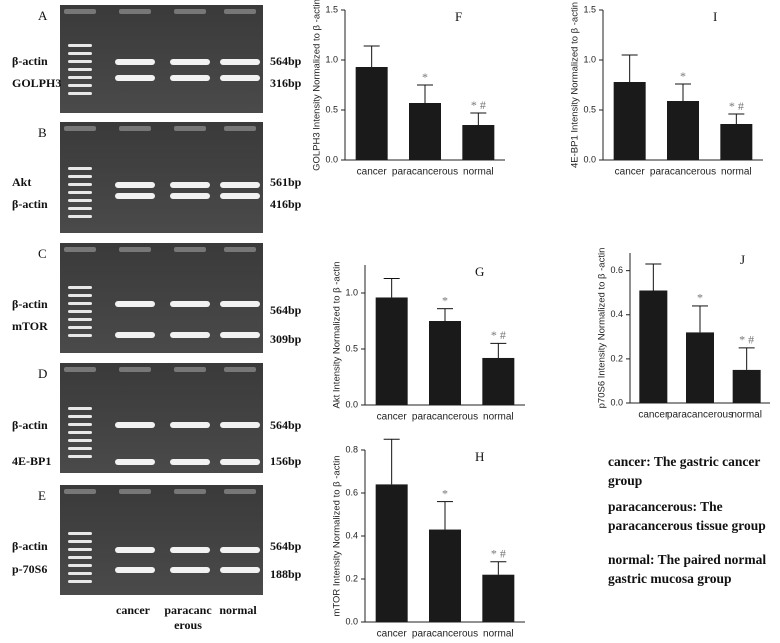 This screenshot has width=780, height=643. What do you see at coordinates (42, 253) in the screenshot?
I see `panel-letter: C` at bounding box center [42, 253].